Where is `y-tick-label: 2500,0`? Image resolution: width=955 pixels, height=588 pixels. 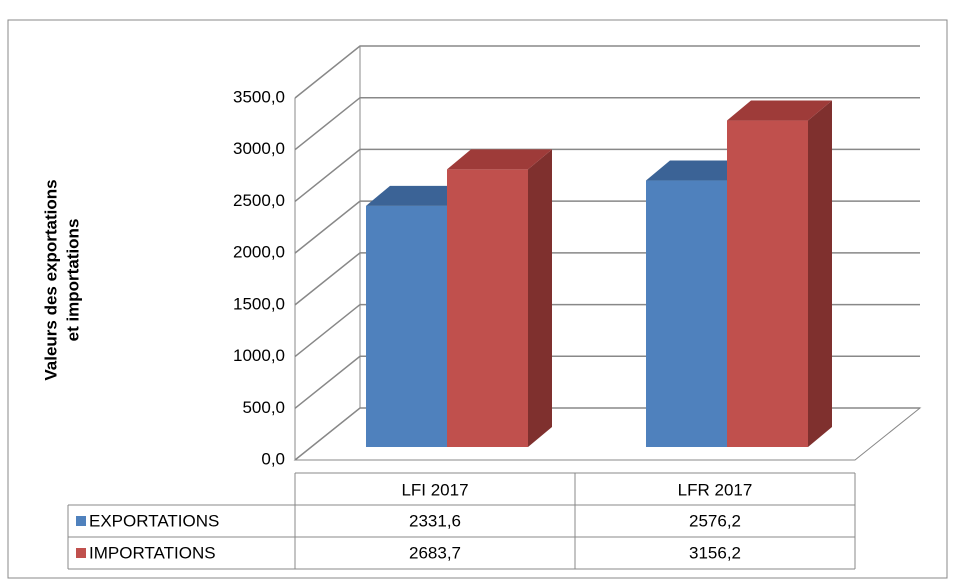
y-tick-label: 2500,0 is located at coordinates (259, 200).